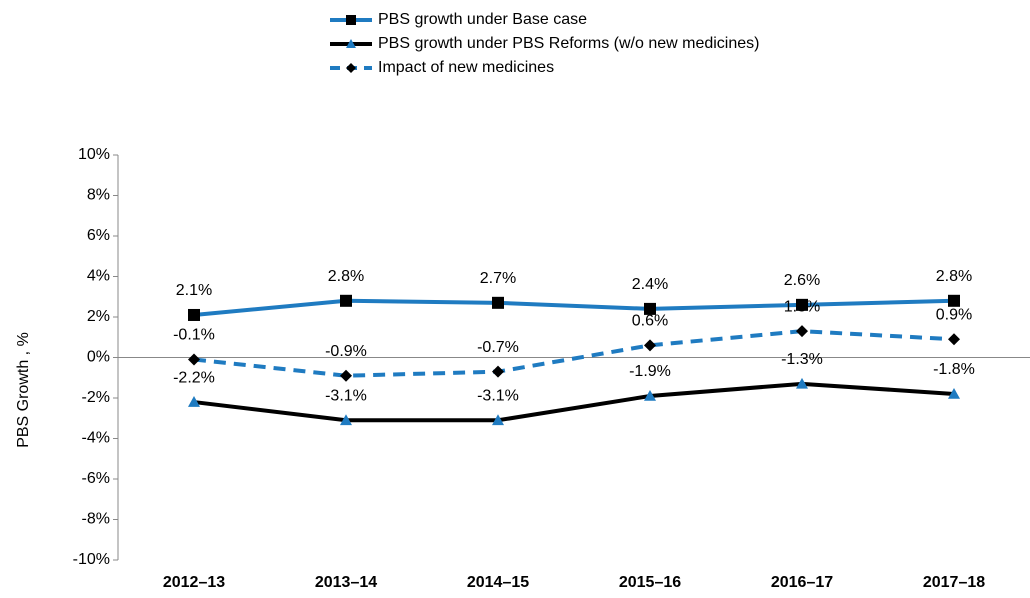 The width and height of the screenshot is (1030, 598). Describe the element at coordinates (91, 559) in the screenshot. I see `y-tick-label: -10%` at that location.